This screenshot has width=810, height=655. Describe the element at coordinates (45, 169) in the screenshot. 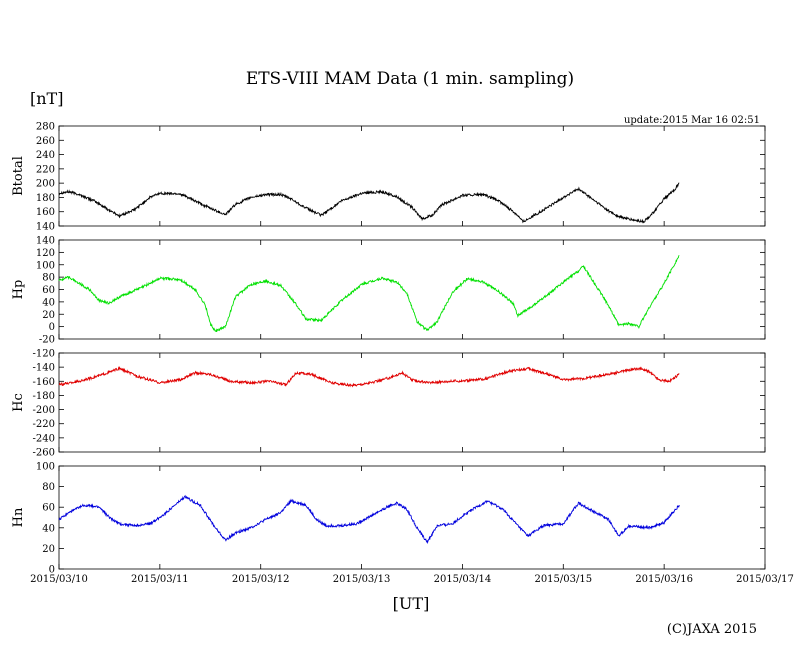

I see `y-tick-label: 220` at that location.